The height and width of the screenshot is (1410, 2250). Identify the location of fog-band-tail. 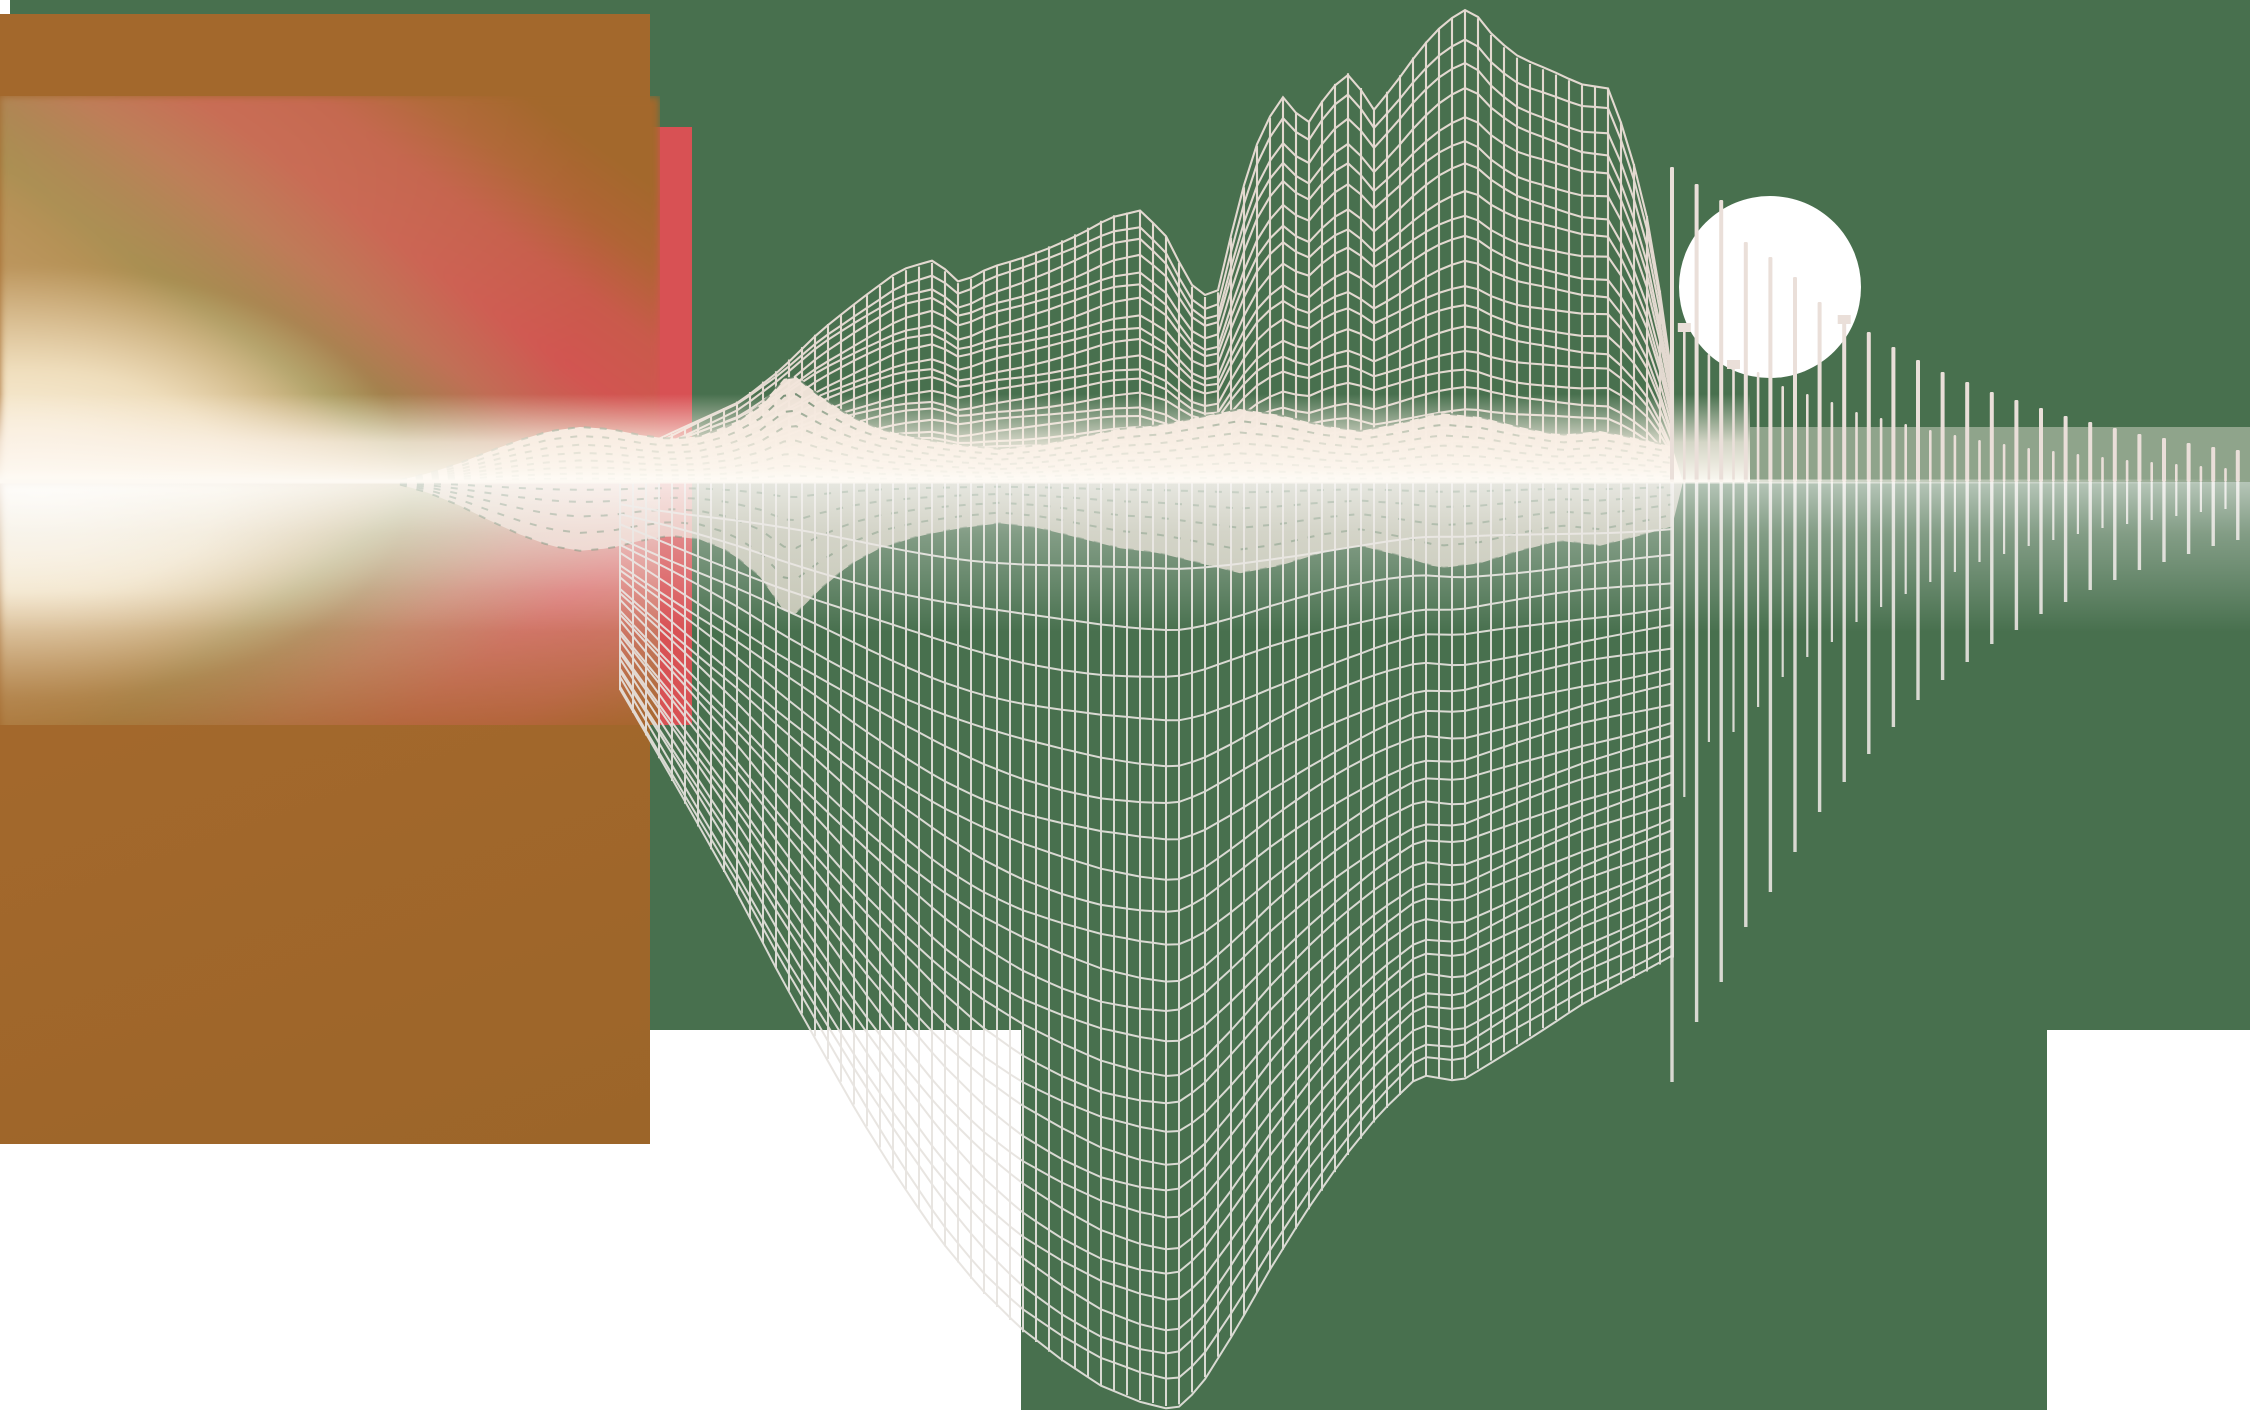
(2000, 454).